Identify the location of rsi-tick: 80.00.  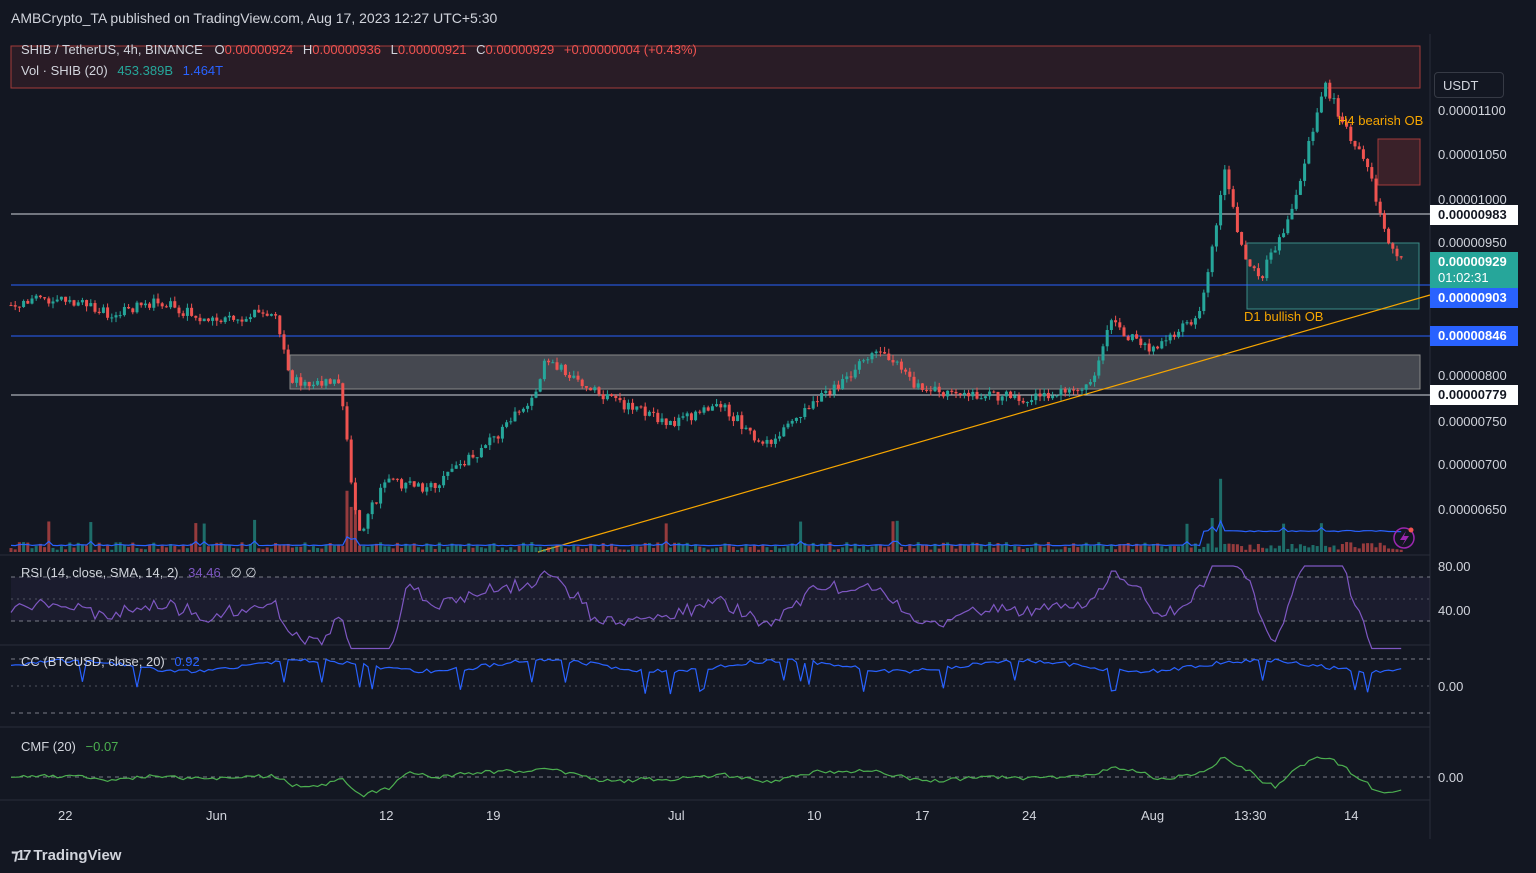
(1454, 566).